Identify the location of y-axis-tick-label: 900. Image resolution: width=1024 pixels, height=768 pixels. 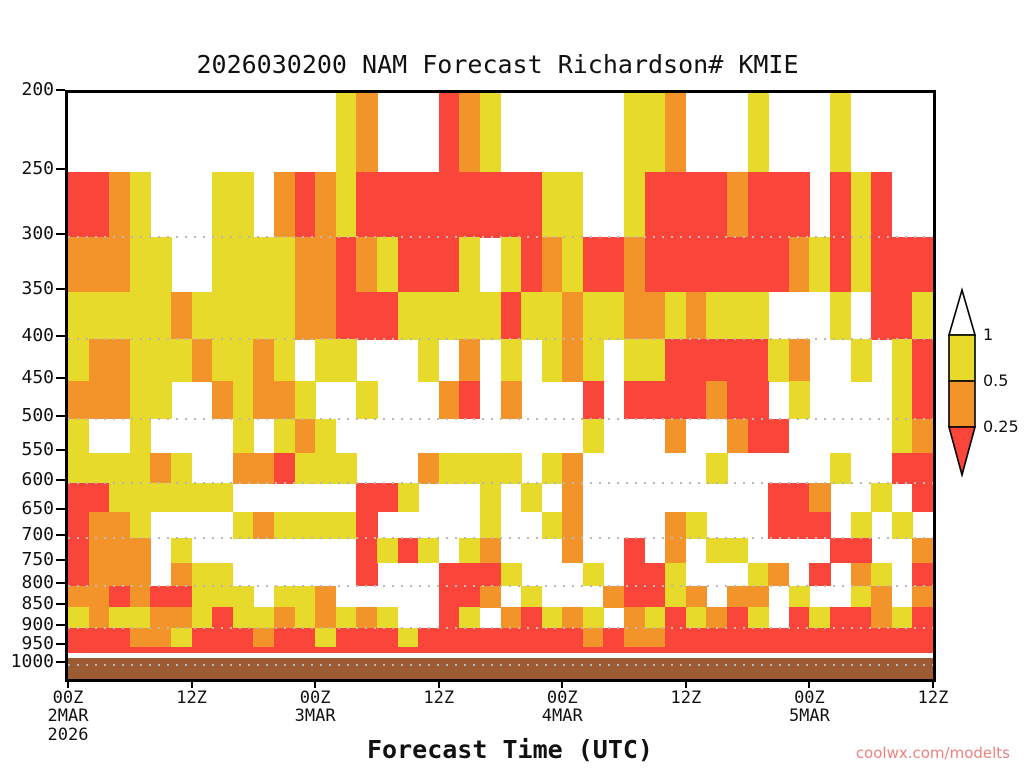
(37, 624).